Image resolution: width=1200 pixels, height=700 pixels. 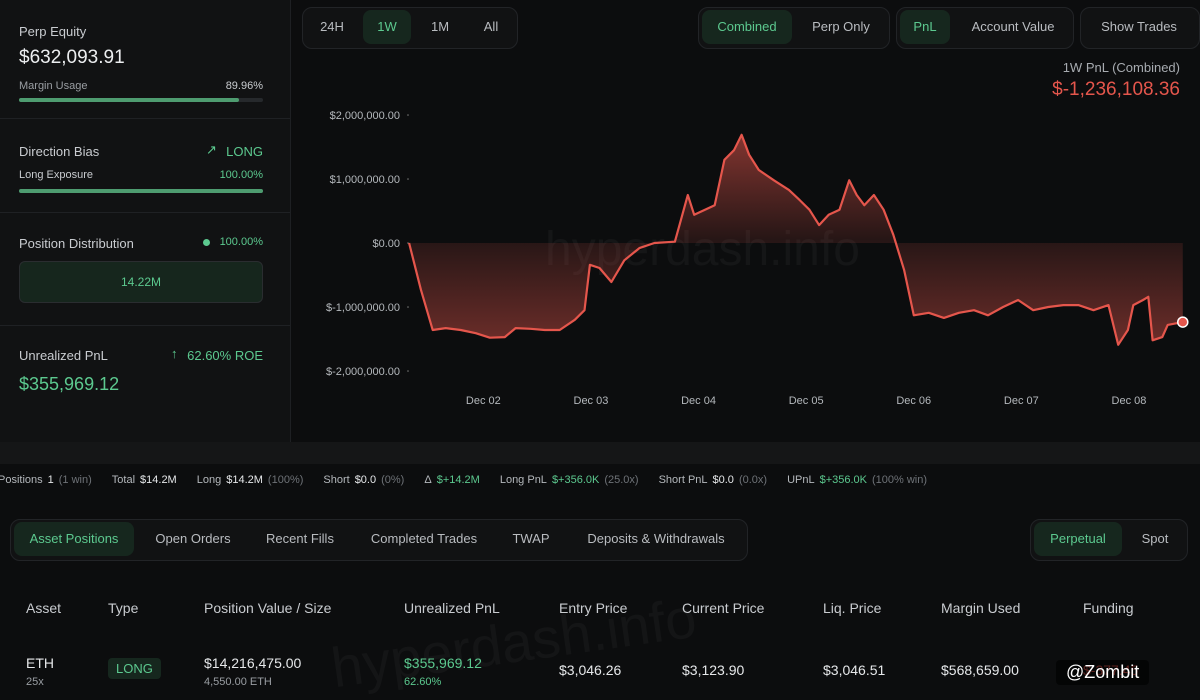 I want to click on stat: Total $14.2M, so click(x=147, y=480).